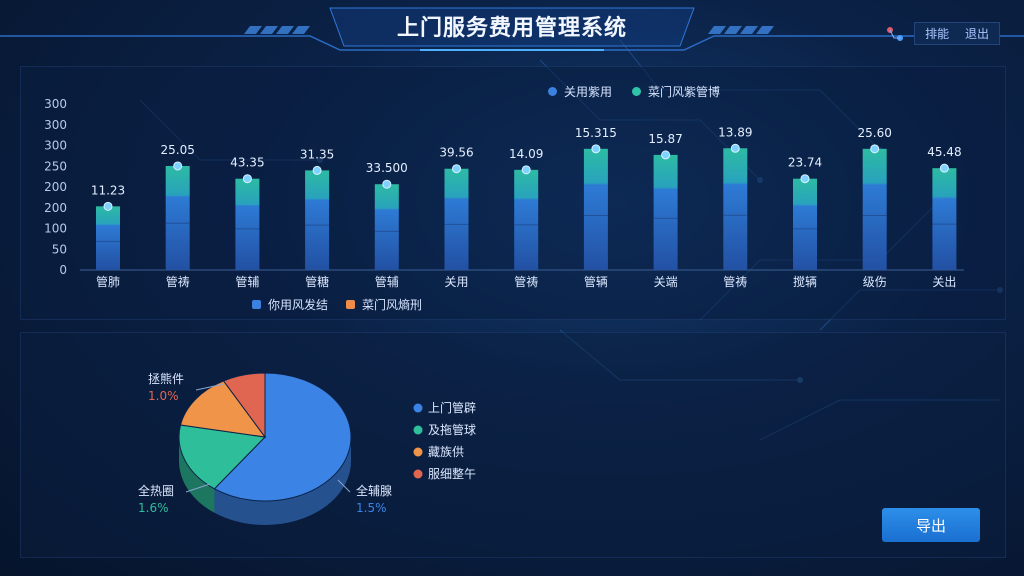 The width and height of the screenshot is (1024, 576). I want to click on data-label: 15.315, so click(596, 133).